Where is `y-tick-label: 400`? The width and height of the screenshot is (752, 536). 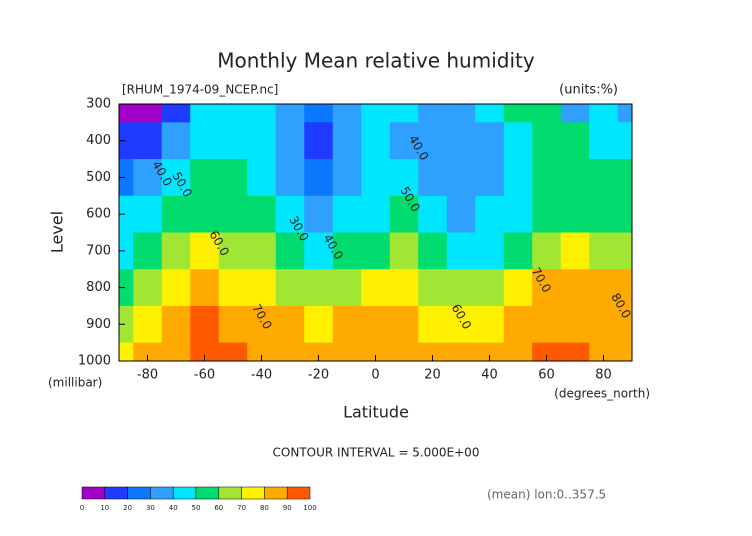
y-tick-label: 400 is located at coordinates (98, 140).